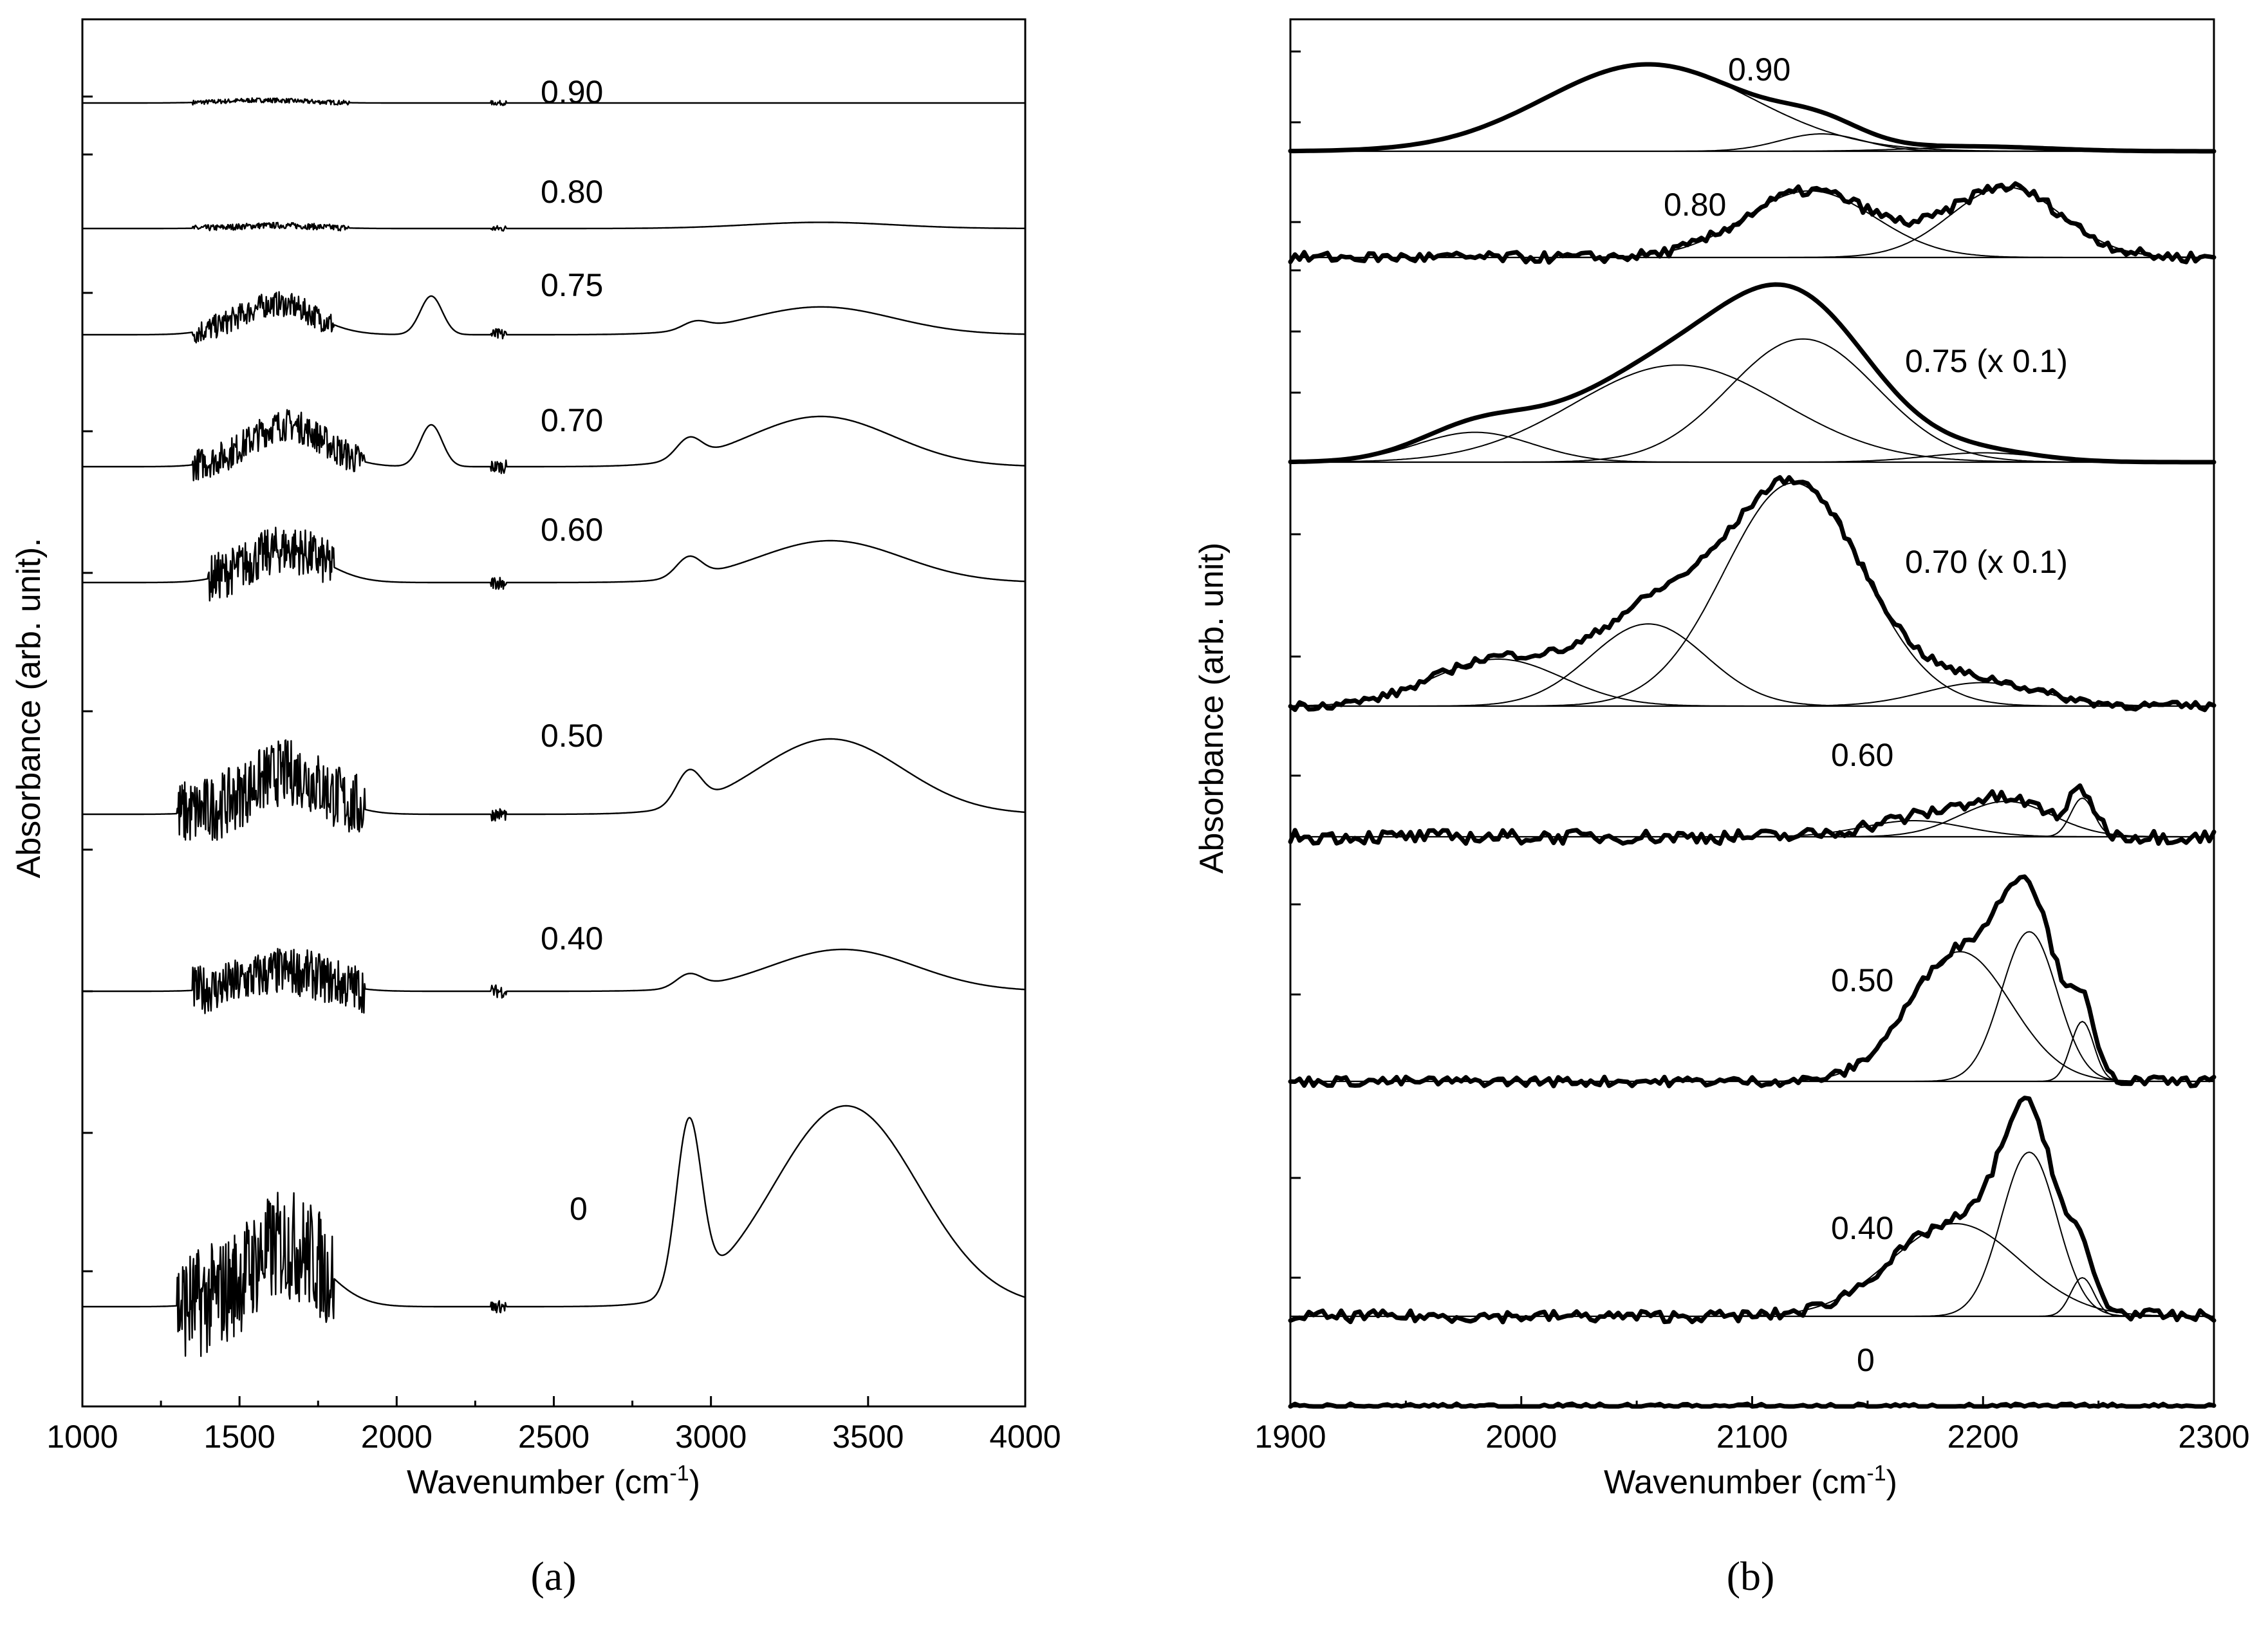 This screenshot has width=2268, height=1633. What do you see at coordinates (239, 1437) in the screenshot?
I see `panel-a-xtick-label: 1500` at bounding box center [239, 1437].